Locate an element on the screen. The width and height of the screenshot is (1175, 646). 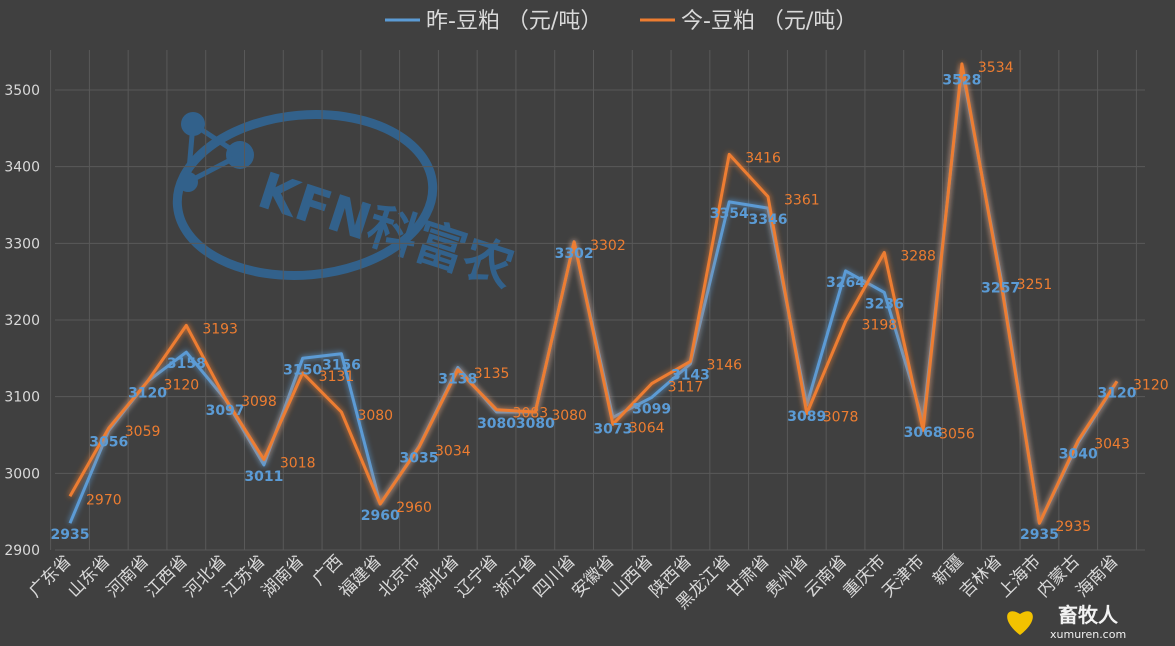
data-label-today: 3198 is located at coordinates (880, 326).